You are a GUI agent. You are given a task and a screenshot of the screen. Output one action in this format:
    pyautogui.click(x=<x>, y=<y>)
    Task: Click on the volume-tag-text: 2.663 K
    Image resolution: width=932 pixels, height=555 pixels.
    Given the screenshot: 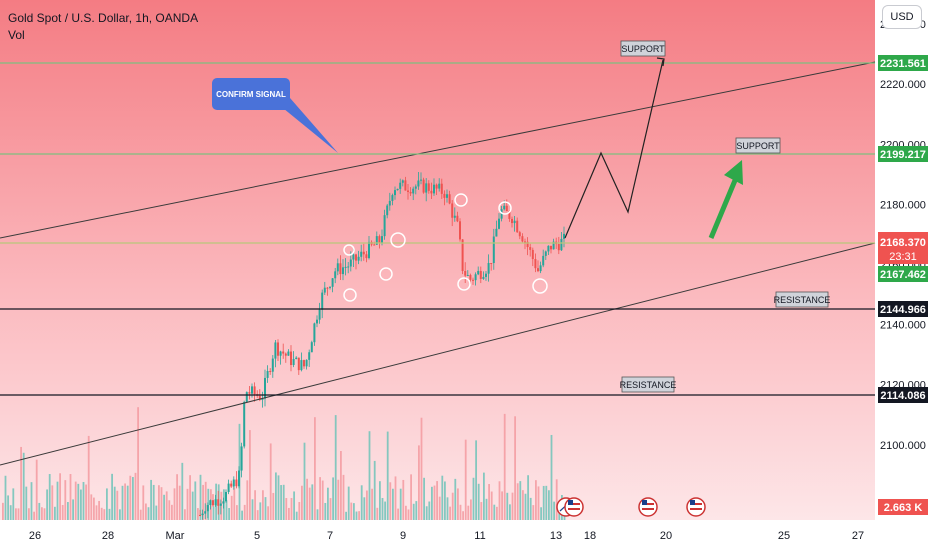 What is the action you would take?
    pyautogui.click(x=903, y=508)
    